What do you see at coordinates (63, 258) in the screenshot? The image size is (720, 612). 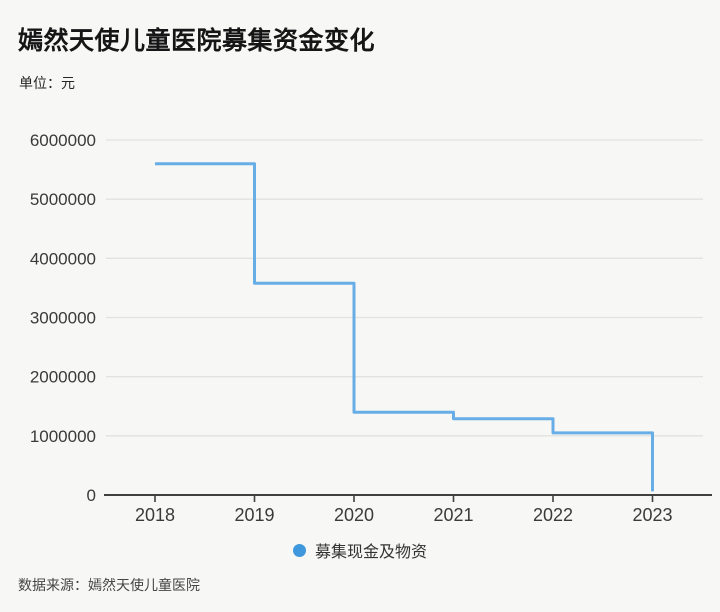 I see `y-axis-tick-label: 4000000` at bounding box center [63, 258].